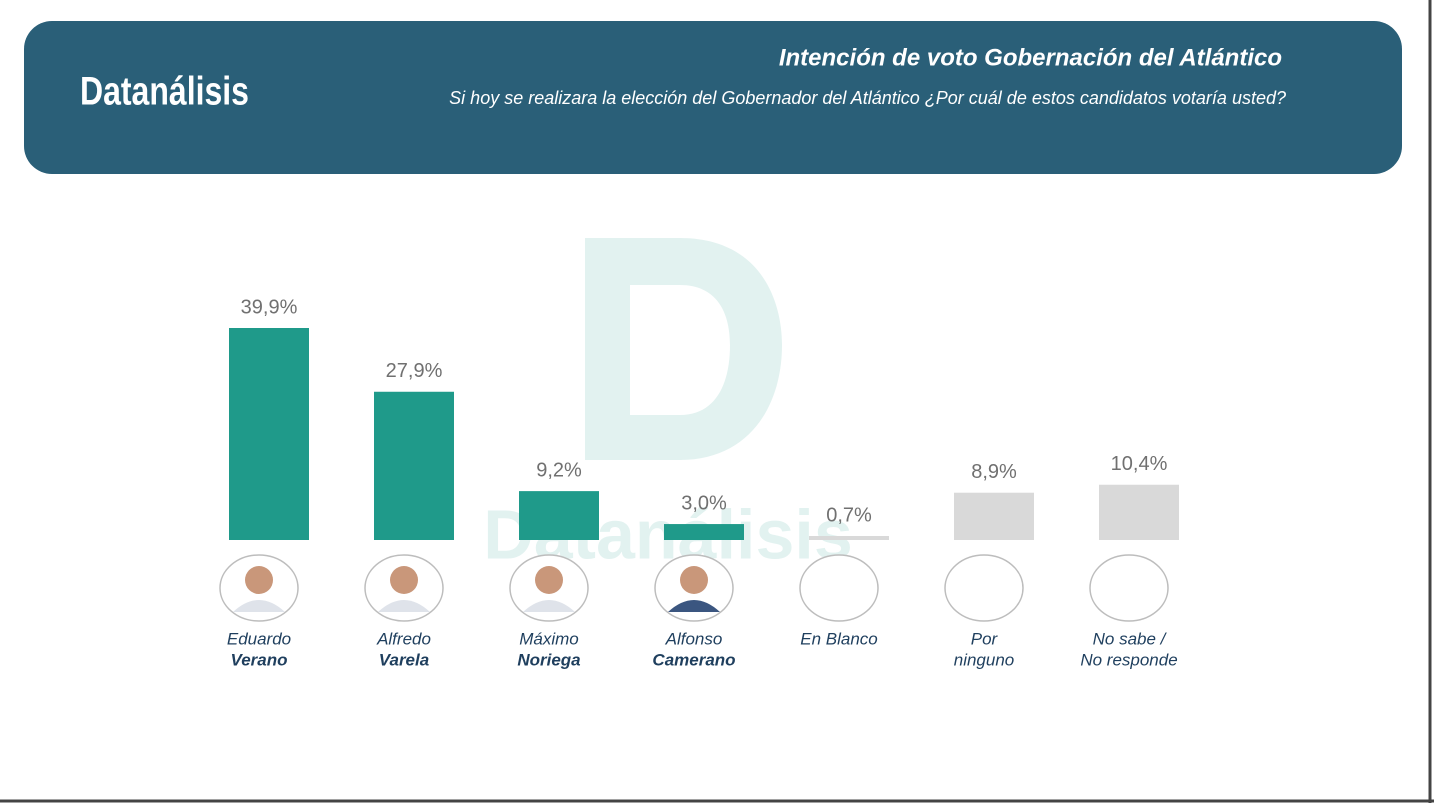 This screenshot has width=1434, height=808. I want to click on x-tick-label: Por, so click(985, 638).